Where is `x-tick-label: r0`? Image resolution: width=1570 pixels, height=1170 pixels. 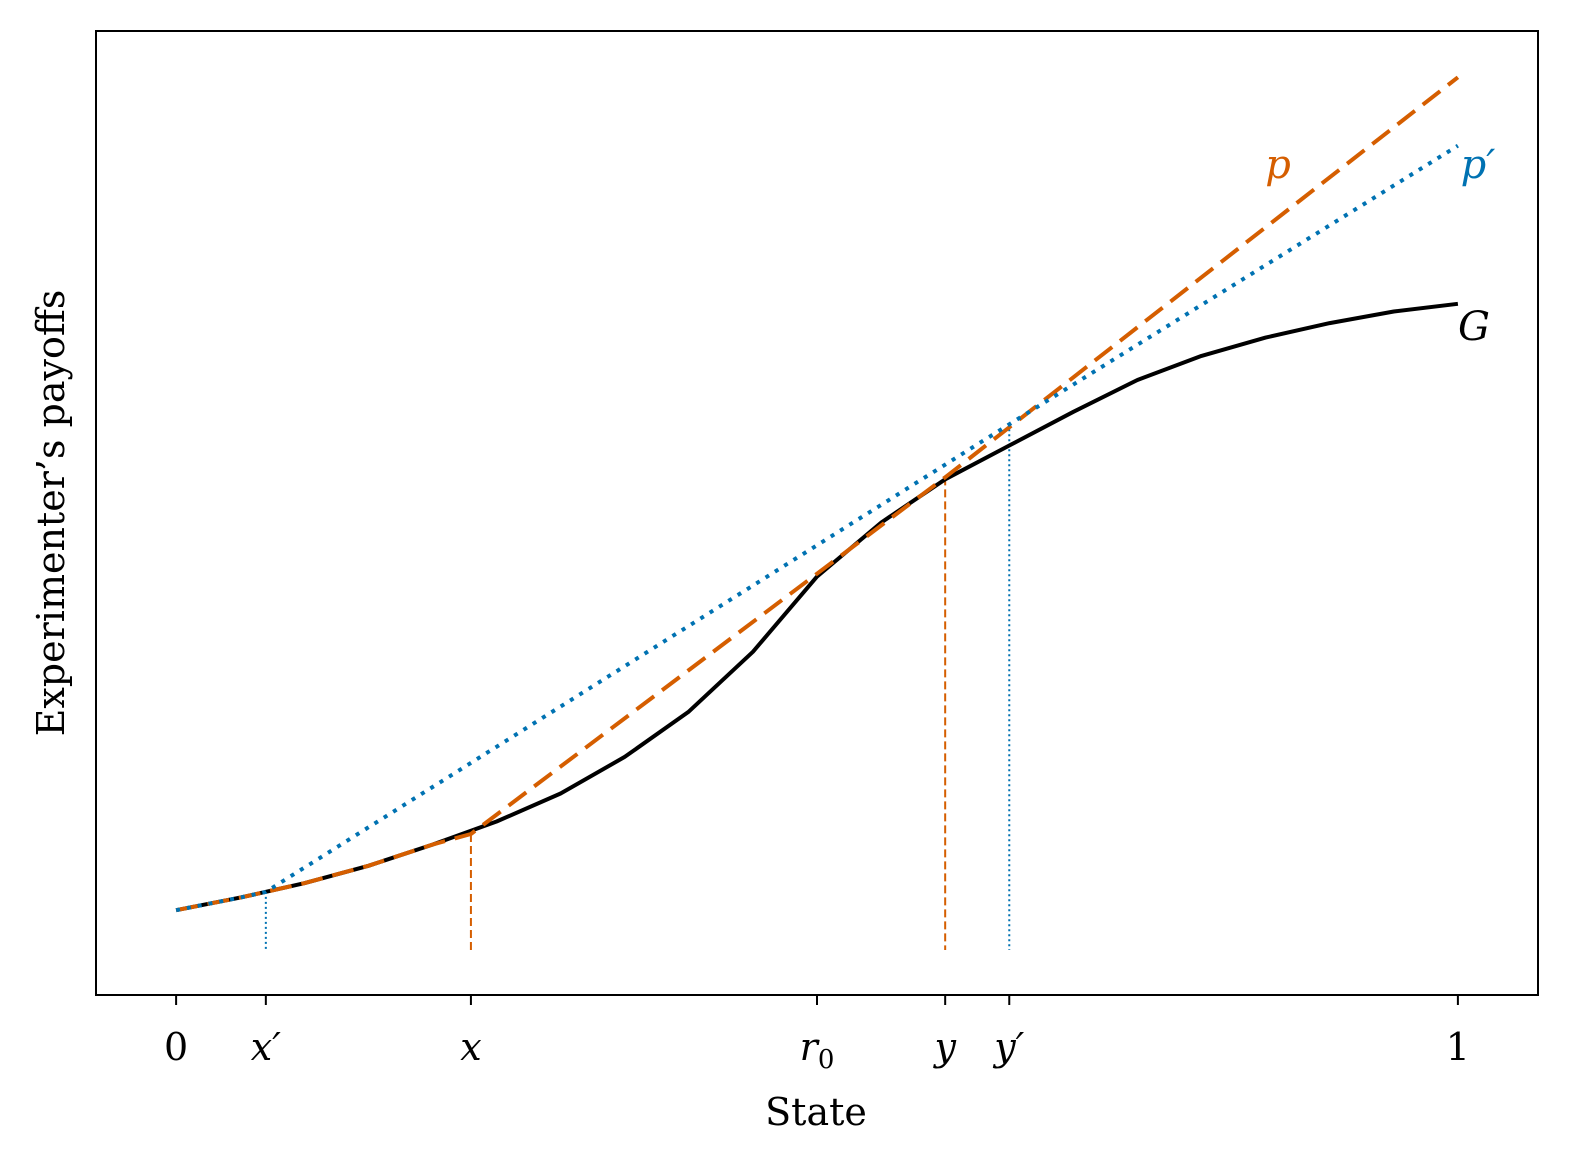
x-tick-label: r0 is located at coordinates (817, 1050).